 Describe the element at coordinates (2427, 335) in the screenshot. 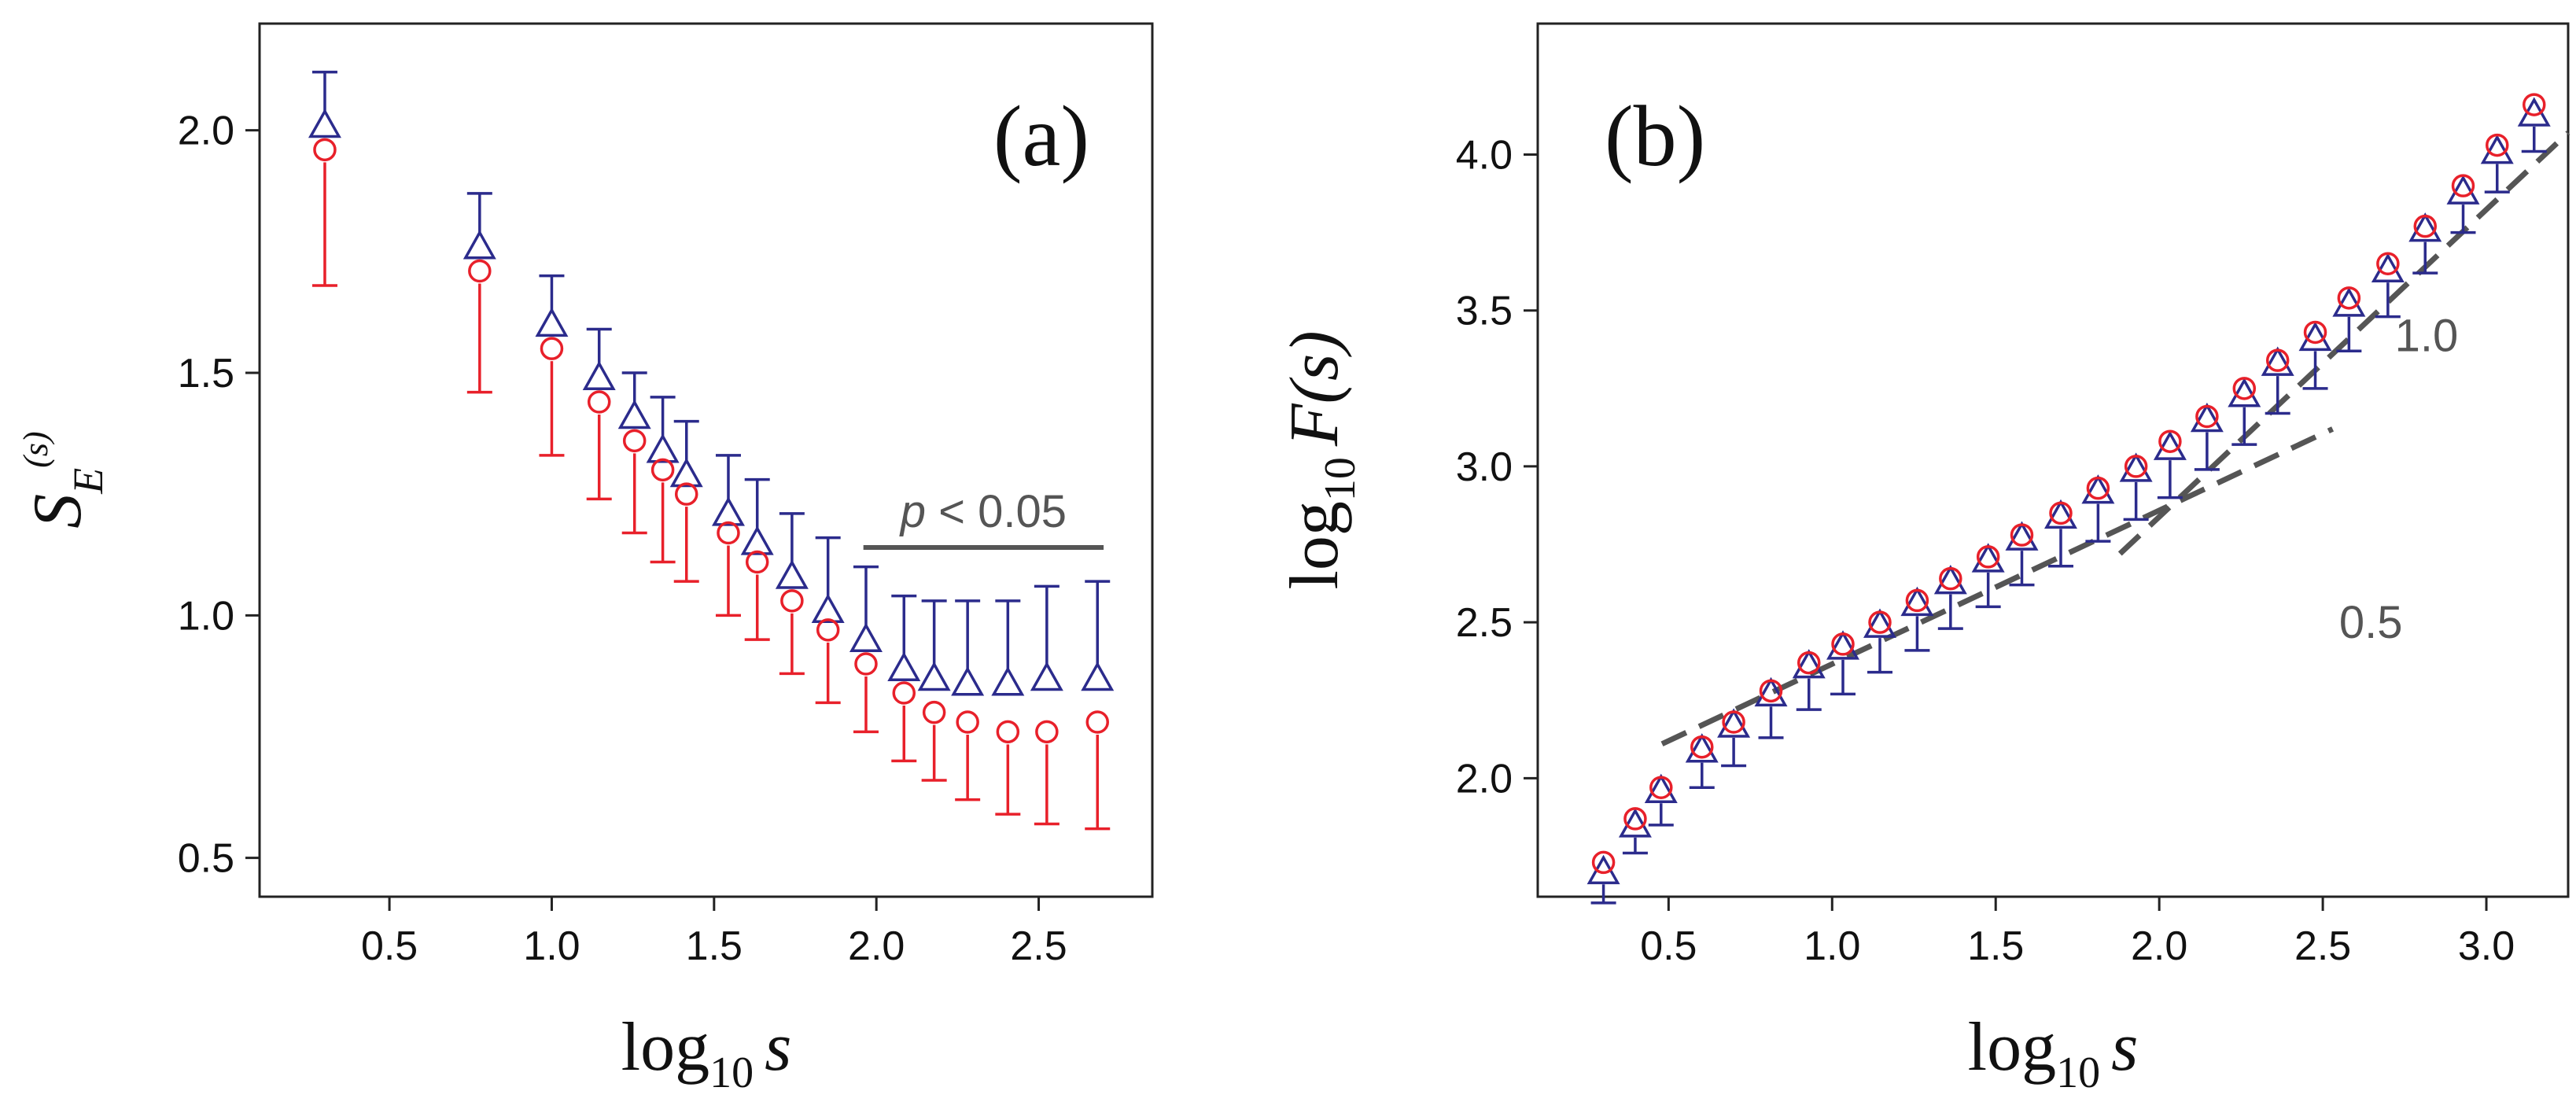

I see `panel-b-reference-line-label: 1.0` at that location.